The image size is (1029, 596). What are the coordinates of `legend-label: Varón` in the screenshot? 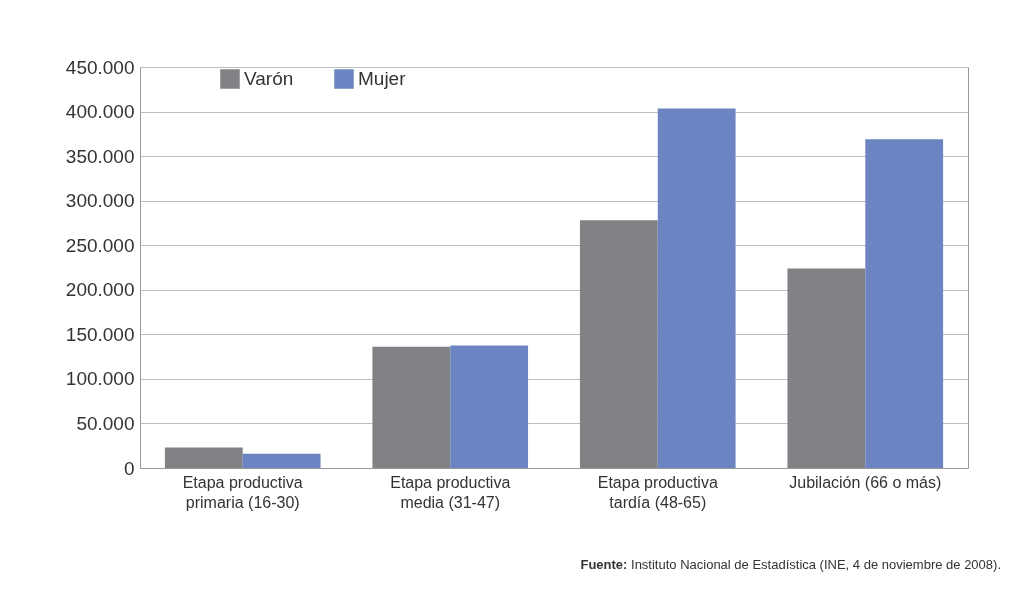 It's located at (269, 78).